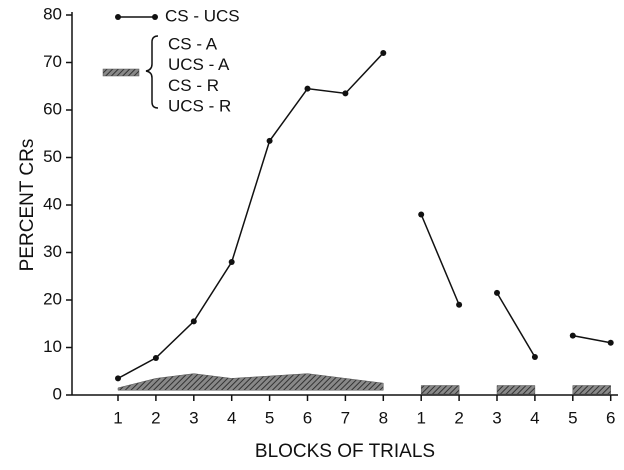 The height and width of the screenshot is (470, 624). Describe the element at coordinates (52, 13) in the screenshot. I see `y-tick-label: 80` at that location.